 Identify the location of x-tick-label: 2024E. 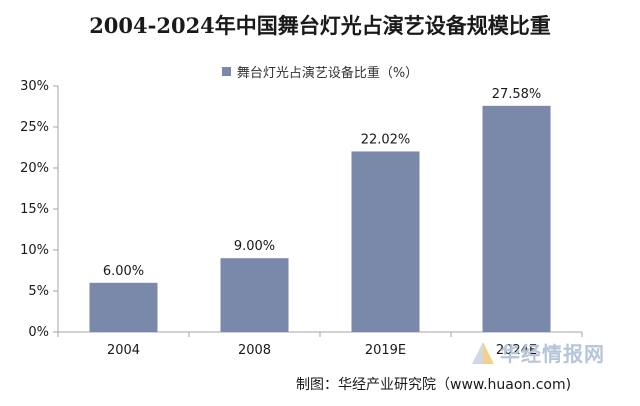
(516, 350).